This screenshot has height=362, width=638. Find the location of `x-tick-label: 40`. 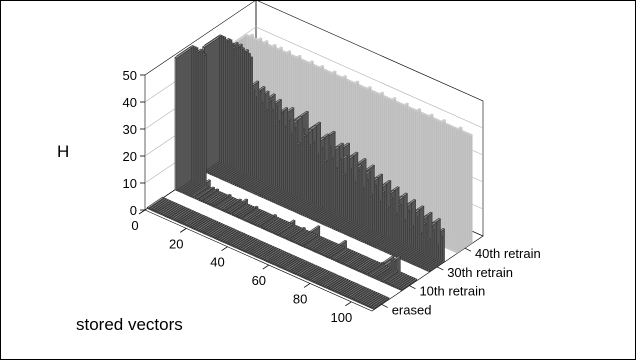

x-tick-label: 40 is located at coordinates (217, 262).